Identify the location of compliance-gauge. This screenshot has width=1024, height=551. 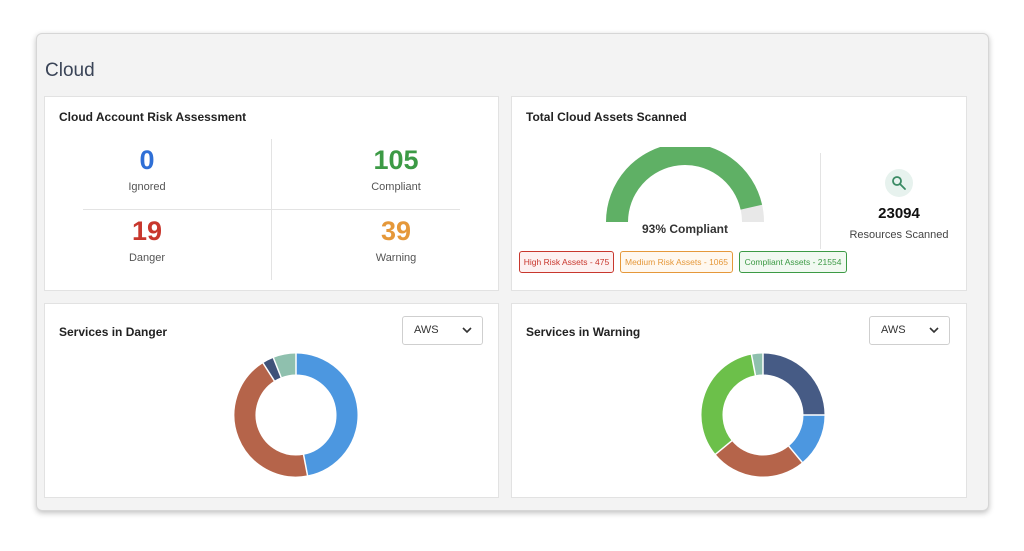
(685, 185).